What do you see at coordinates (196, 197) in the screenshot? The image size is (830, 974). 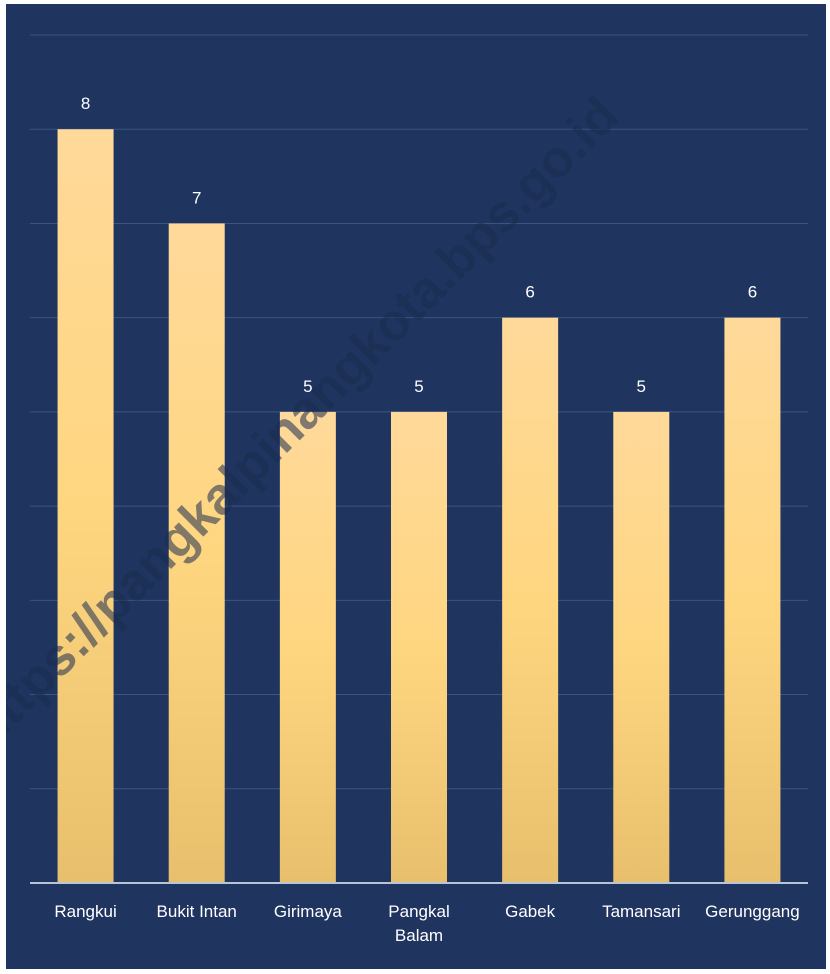 I see `data-label: 7` at bounding box center [196, 197].